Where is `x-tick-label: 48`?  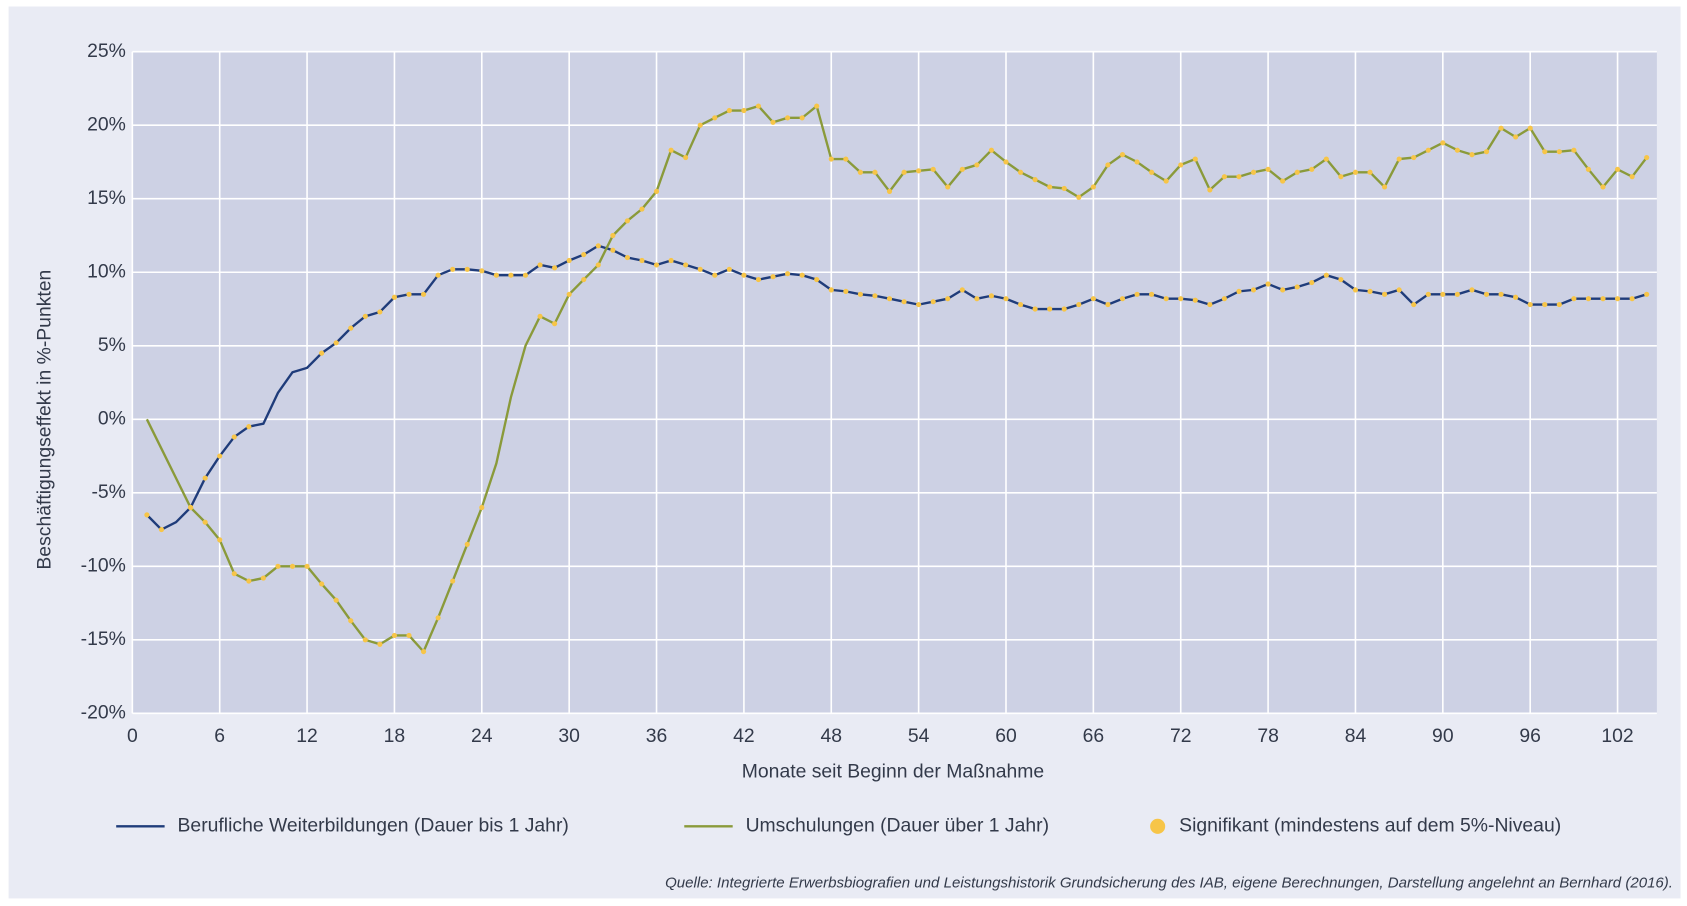 x-tick-label: 48 is located at coordinates (831, 736).